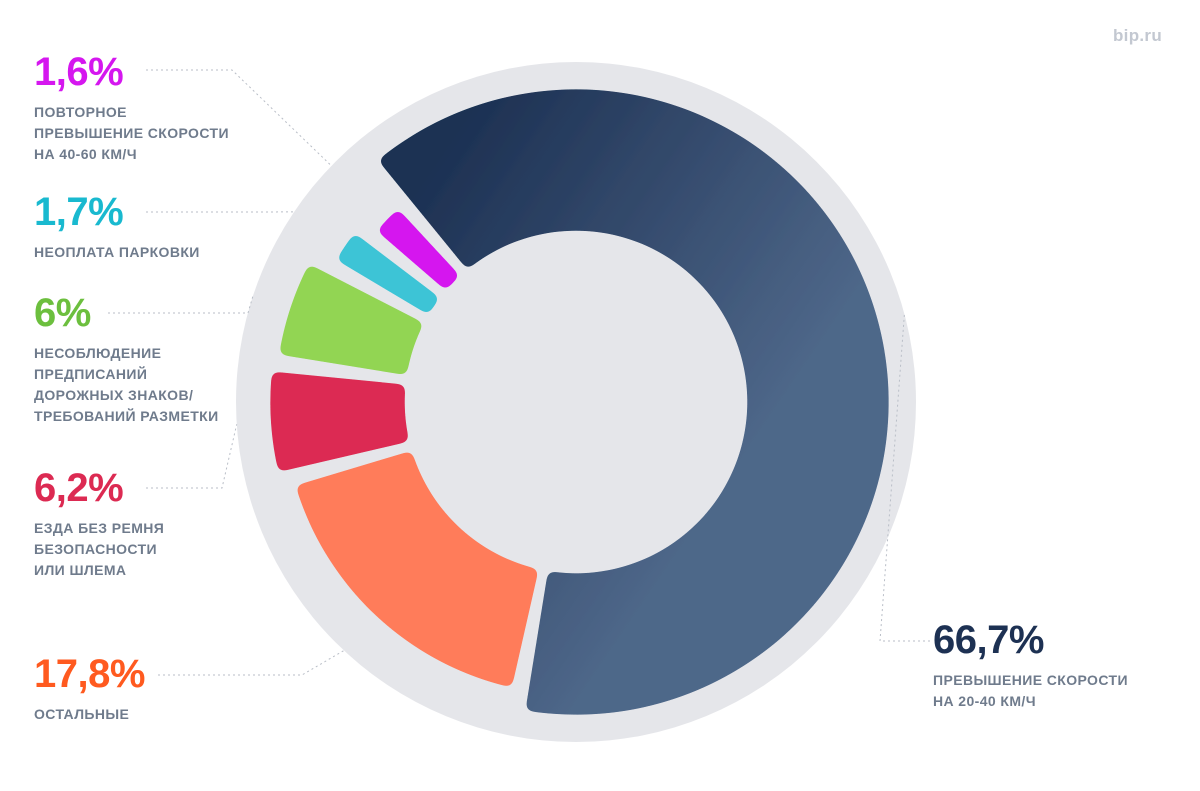  What do you see at coordinates (418, 249) in the screenshot?
I see `slice-speed4060` at bounding box center [418, 249].